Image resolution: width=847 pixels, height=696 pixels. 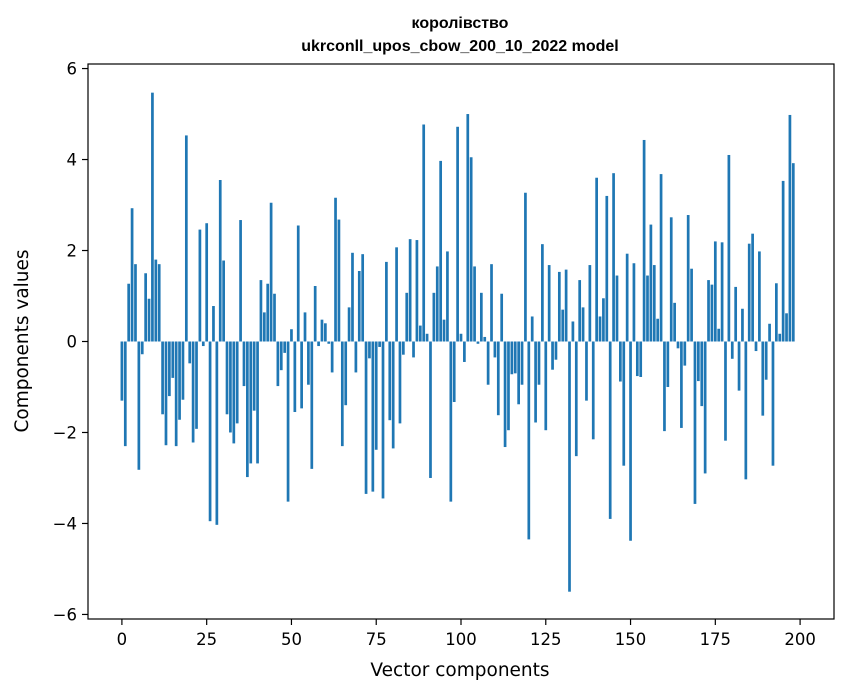 What do you see at coordinates (72, 160) in the screenshot?
I see `y-tick-label: 4` at bounding box center [72, 160].